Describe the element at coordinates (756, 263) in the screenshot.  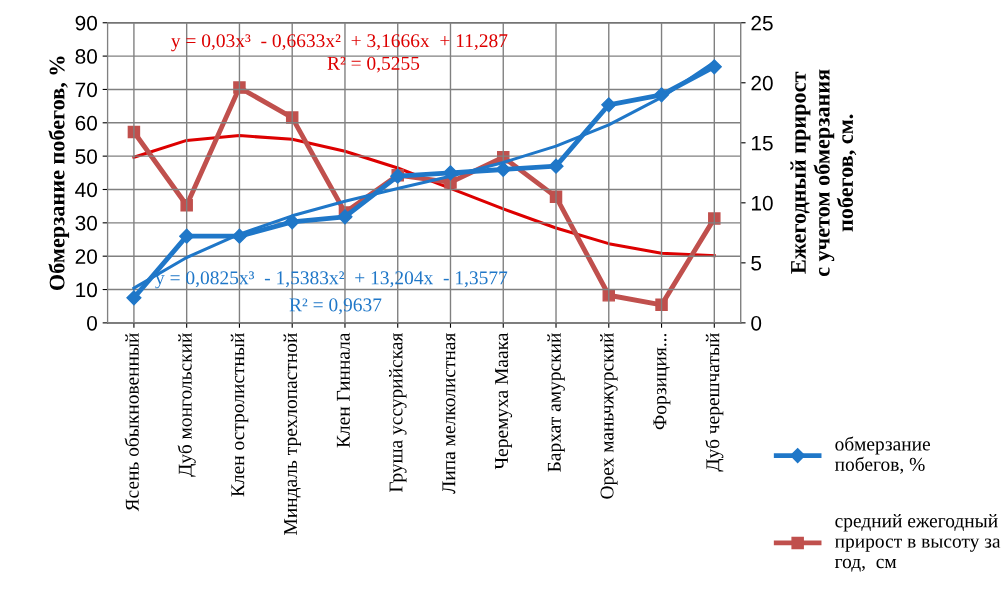
I see `y2-tick-label: 5` at that location.